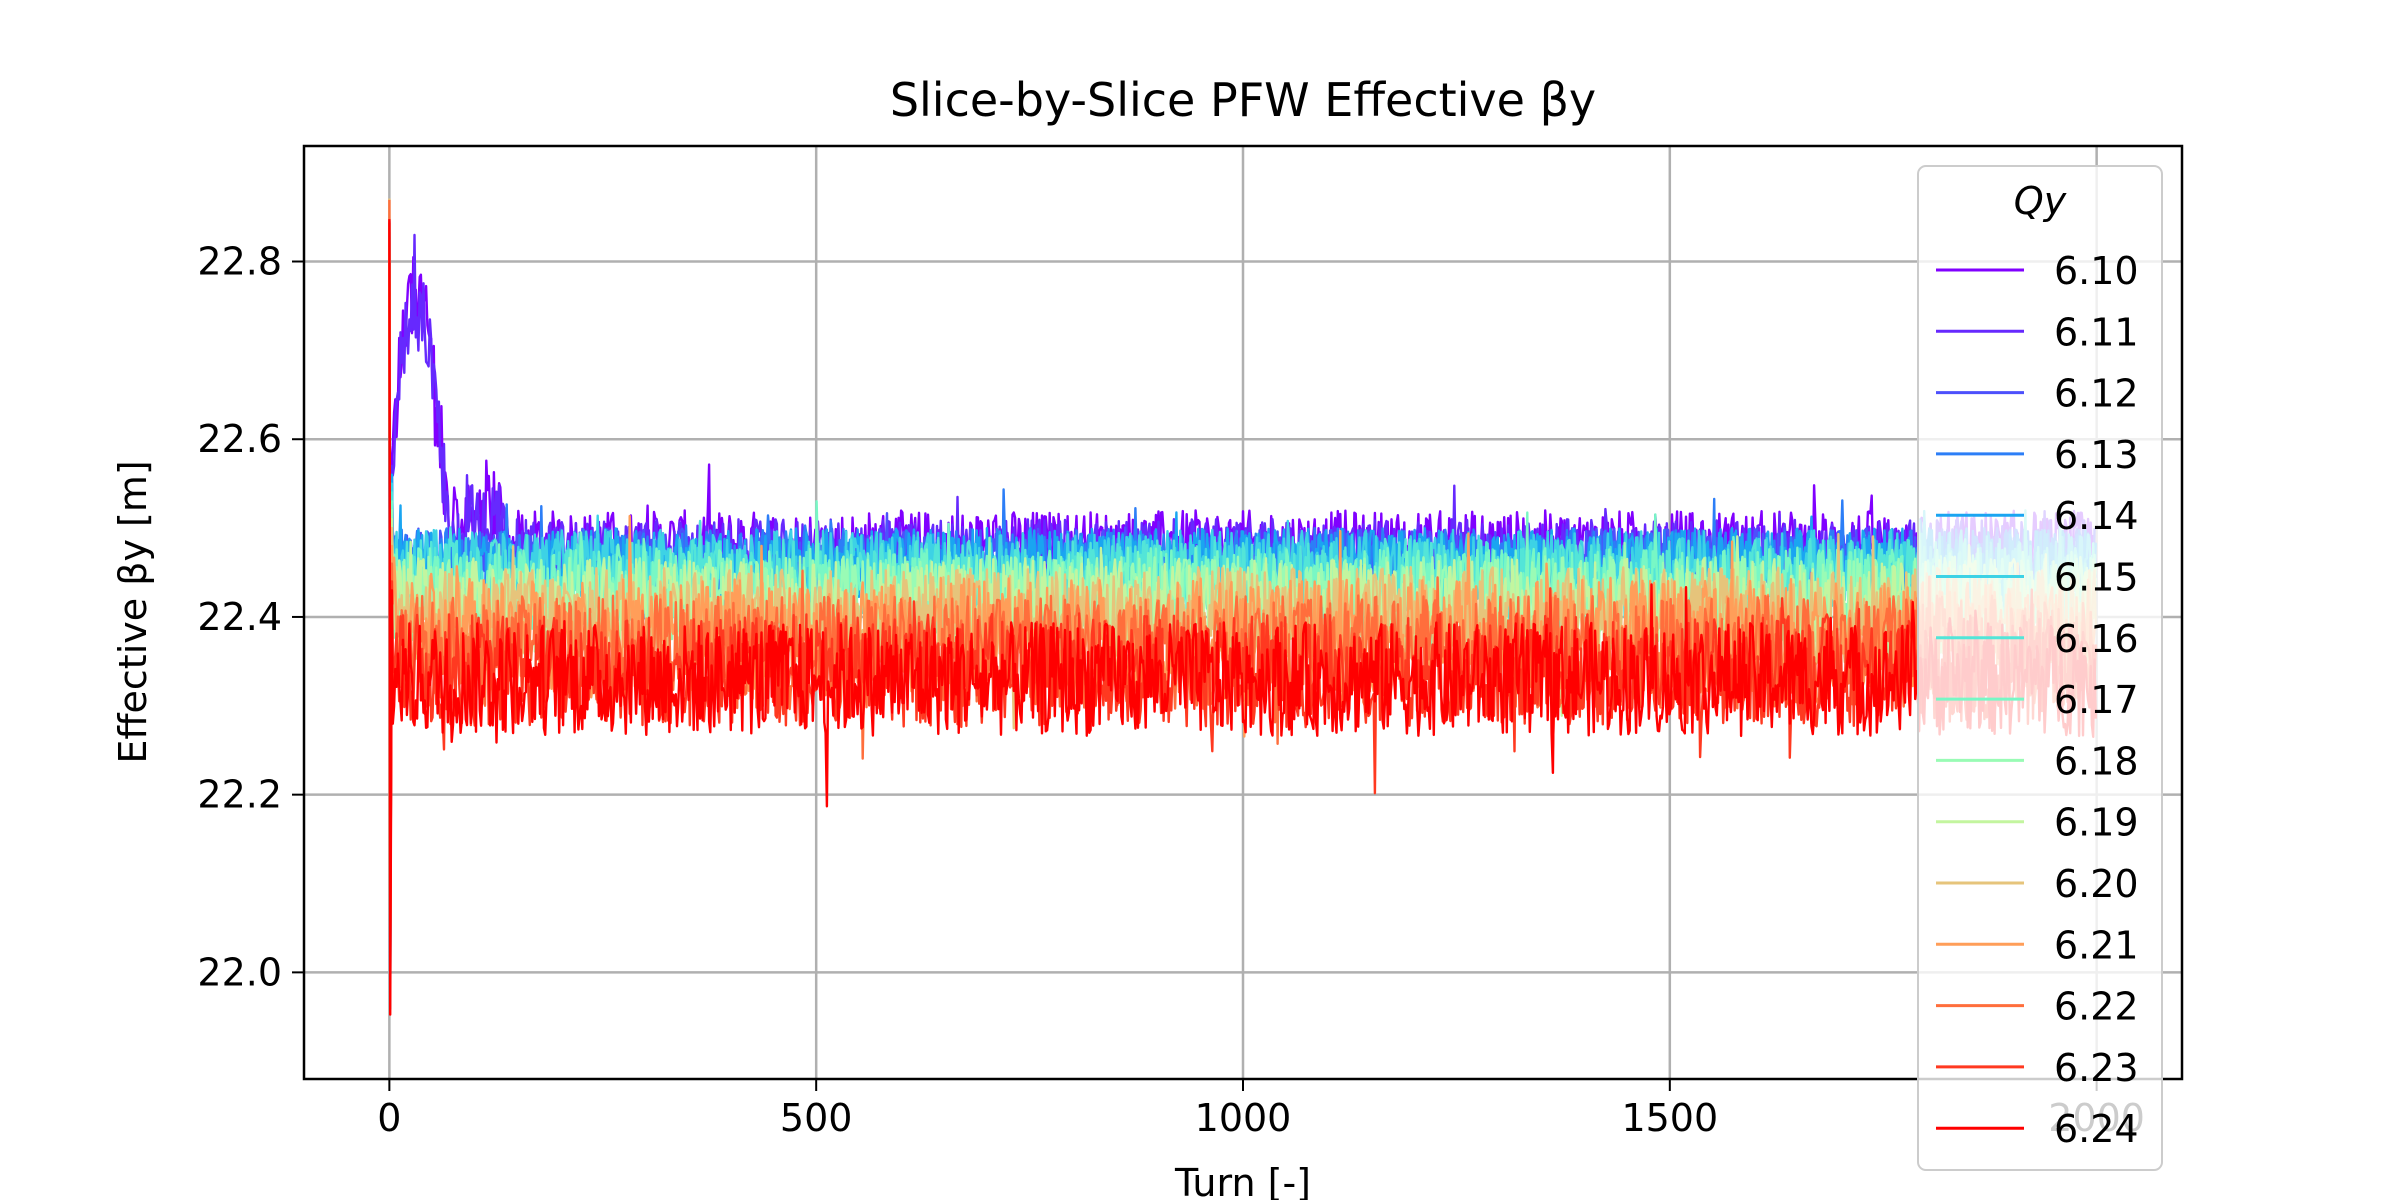  Describe the element at coordinates (2040, 201) in the screenshot. I see `legend-title: Qy` at that location.